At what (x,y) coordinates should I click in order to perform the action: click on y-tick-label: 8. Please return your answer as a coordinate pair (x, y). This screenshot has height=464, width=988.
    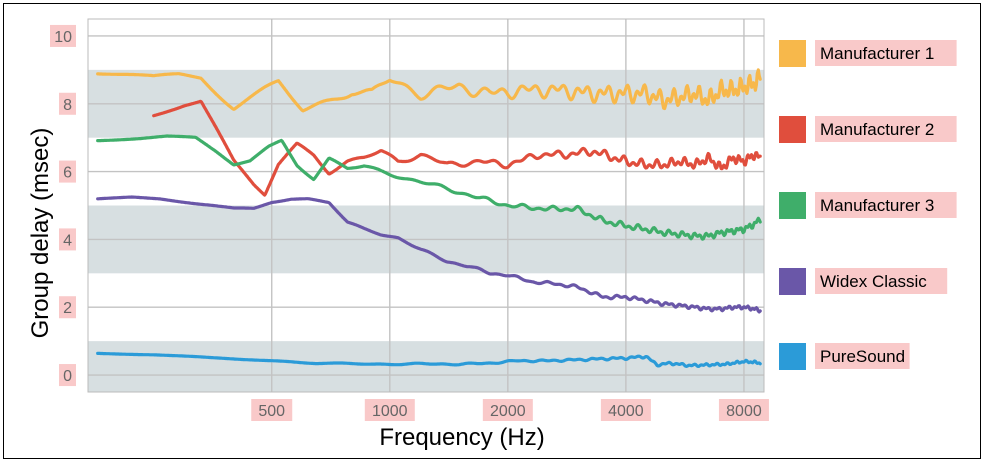
    Looking at the image, I should click on (67, 105).